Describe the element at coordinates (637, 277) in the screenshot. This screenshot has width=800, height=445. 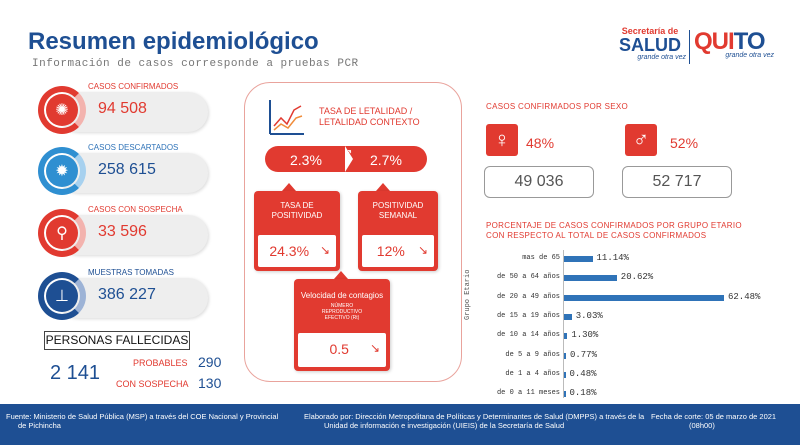
I see `bar-value-label: 20.62%` at that location.